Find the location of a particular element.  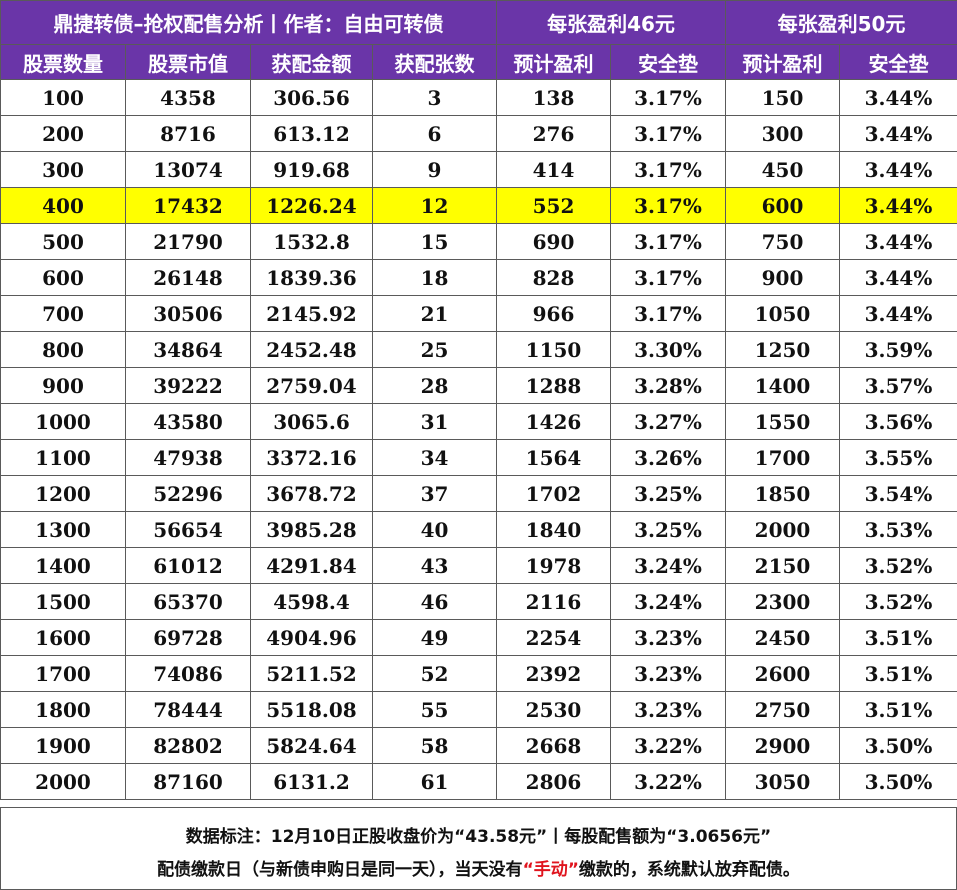

table-cell: 1850 is located at coordinates (782, 493).